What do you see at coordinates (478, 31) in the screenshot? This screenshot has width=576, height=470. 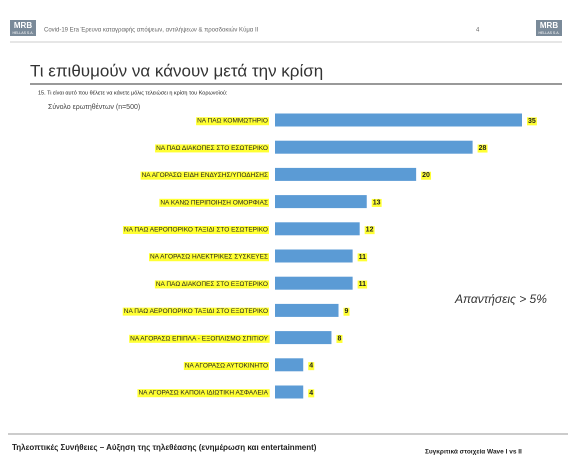 I see `page-number: 4` at bounding box center [478, 31].